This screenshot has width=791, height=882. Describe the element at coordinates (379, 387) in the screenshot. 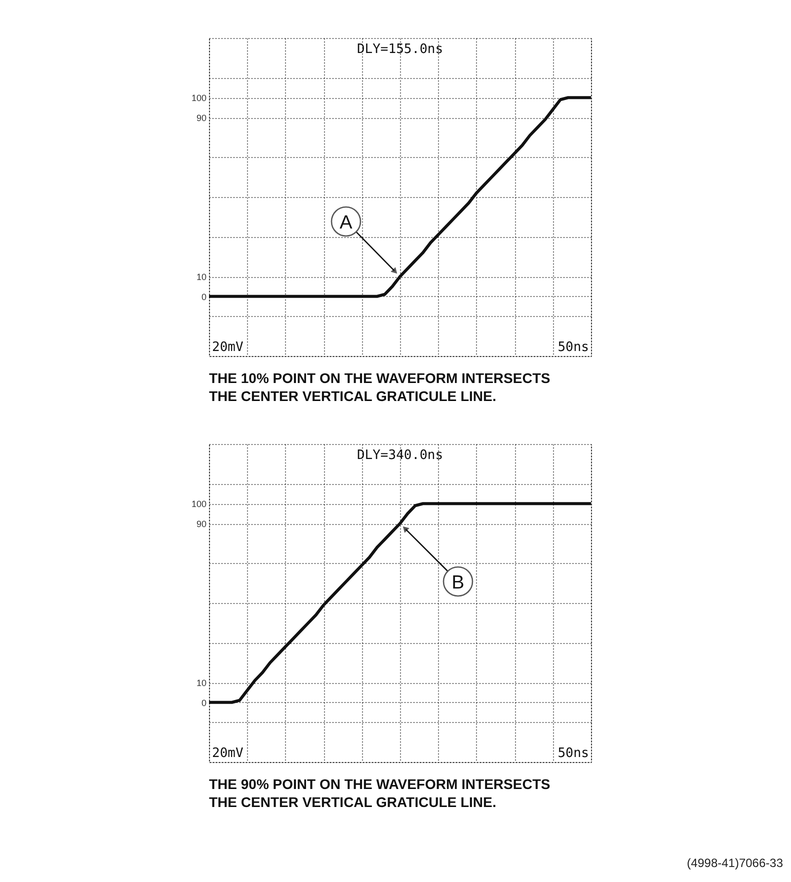

I see `text: THE 10% POINT ON THE WAVEFORM INTERSECTS THE CENTER VERTICAL GRATICULE LINE.` at that location.